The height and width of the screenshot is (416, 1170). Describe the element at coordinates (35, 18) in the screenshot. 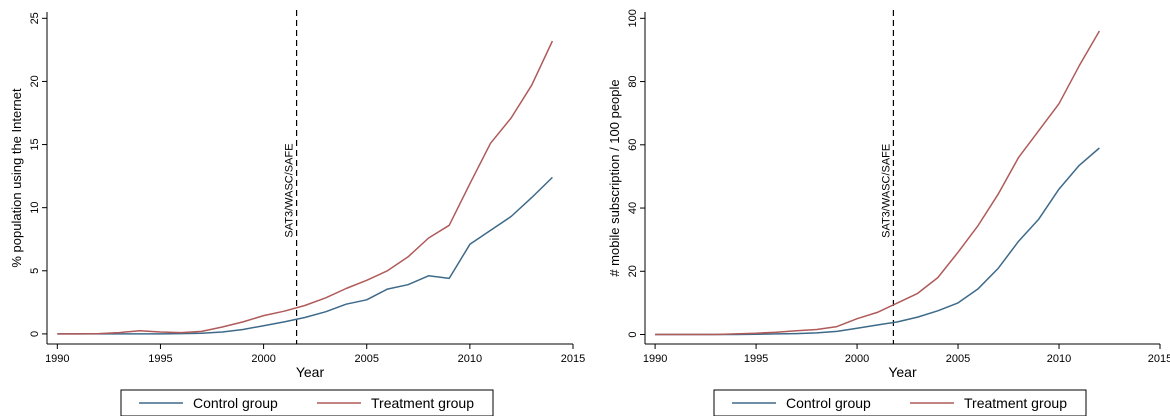

I see `y-tick-label: 25` at that location.